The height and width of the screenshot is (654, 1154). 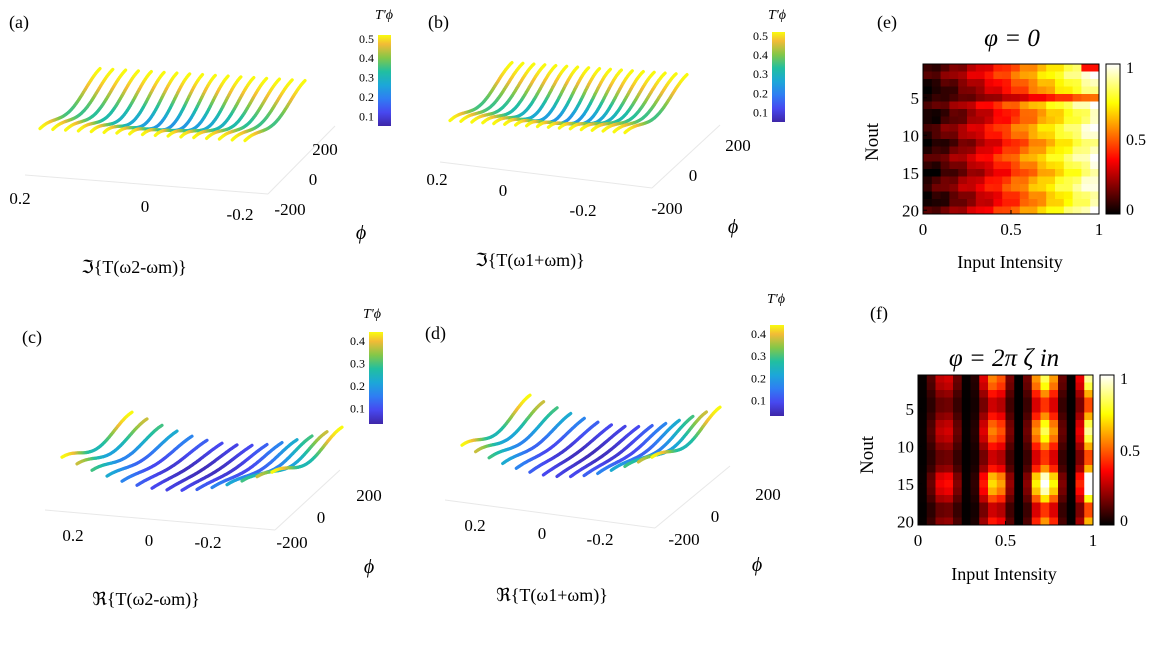 What do you see at coordinates (357, 363) in the screenshot?
I see `colorbar-tick-c-1: 0.3` at bounding box center [357, 363].